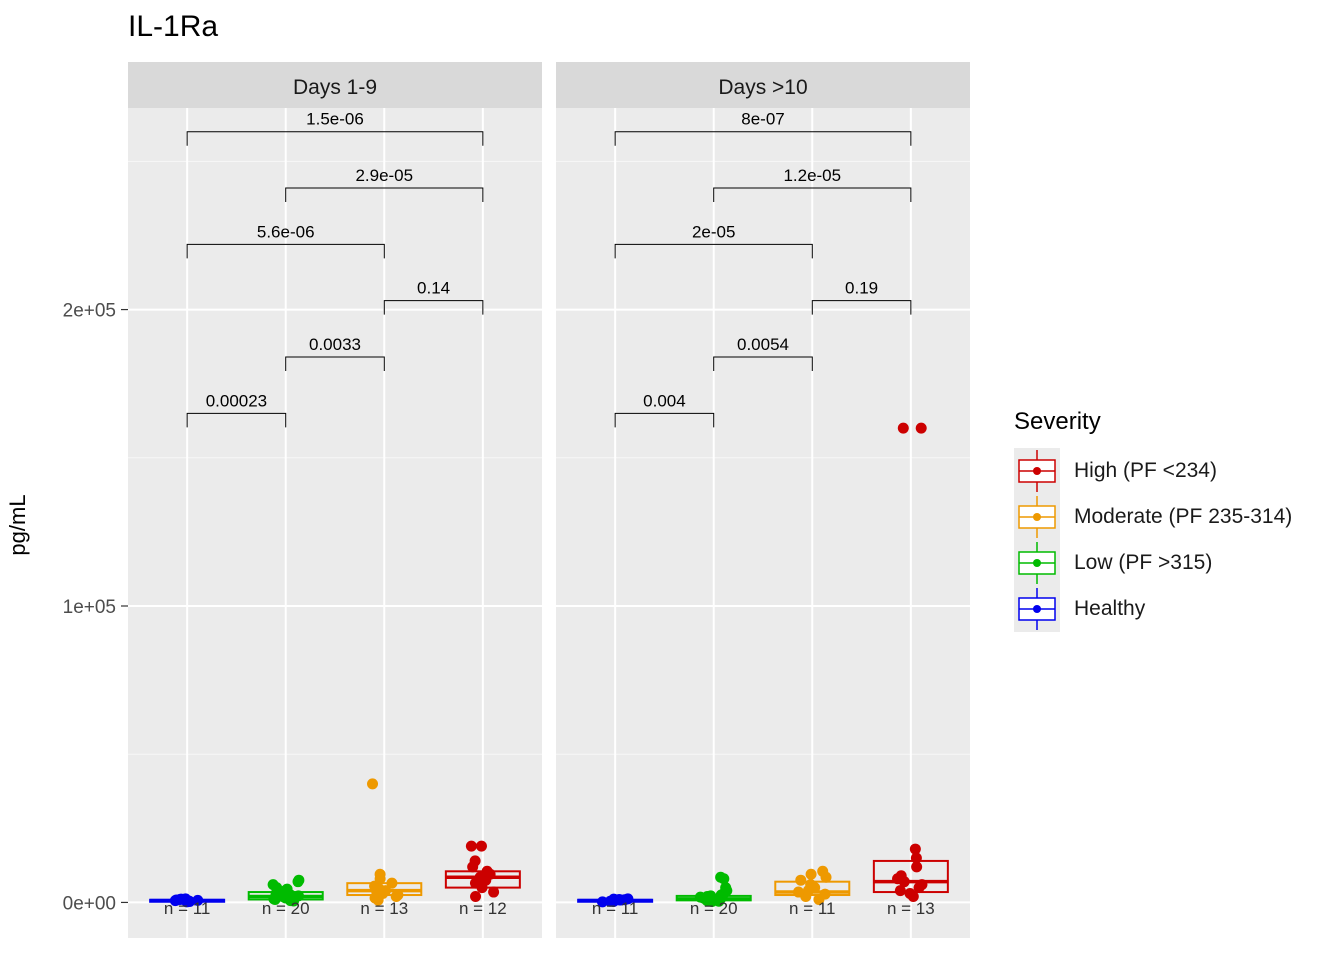  I want to click on comparison-bracket: 0.00023, so click(236, 409).